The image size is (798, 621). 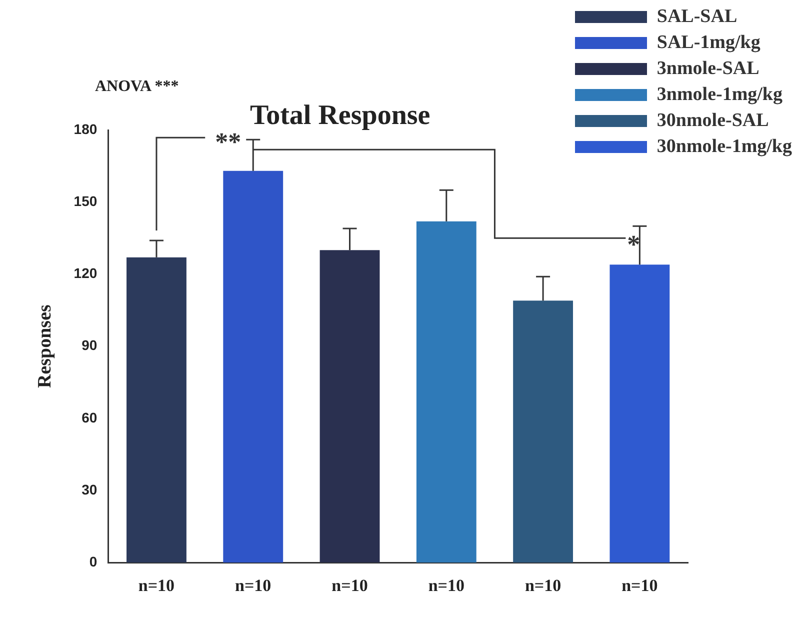 I want to click on y-tick-label: 0, so click(x=93, y=561).